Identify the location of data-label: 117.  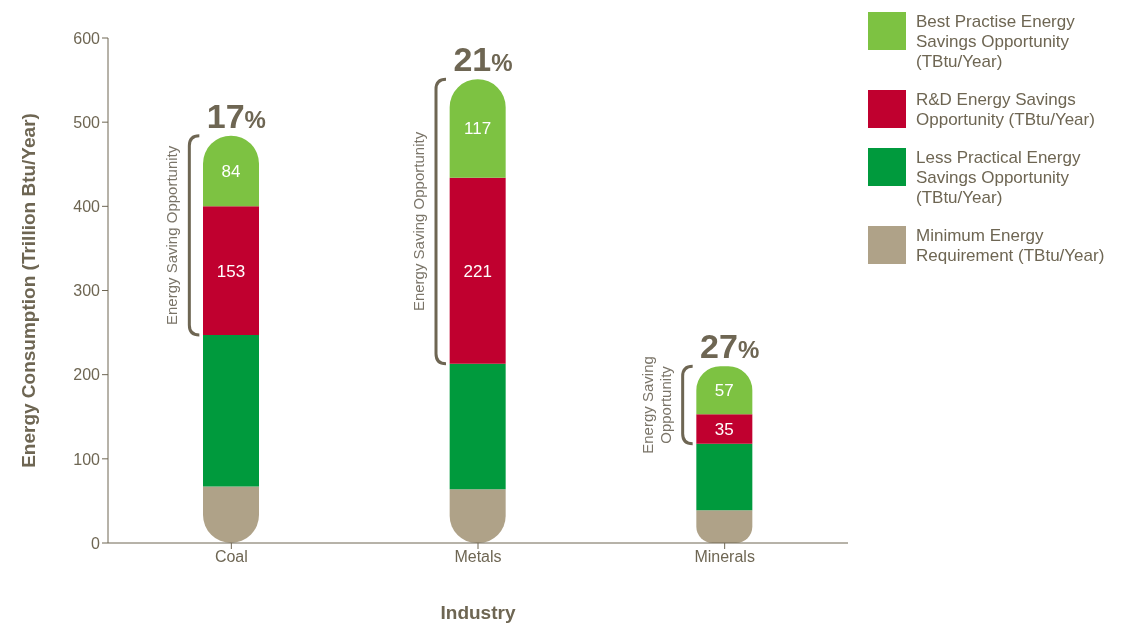
(478, 129).